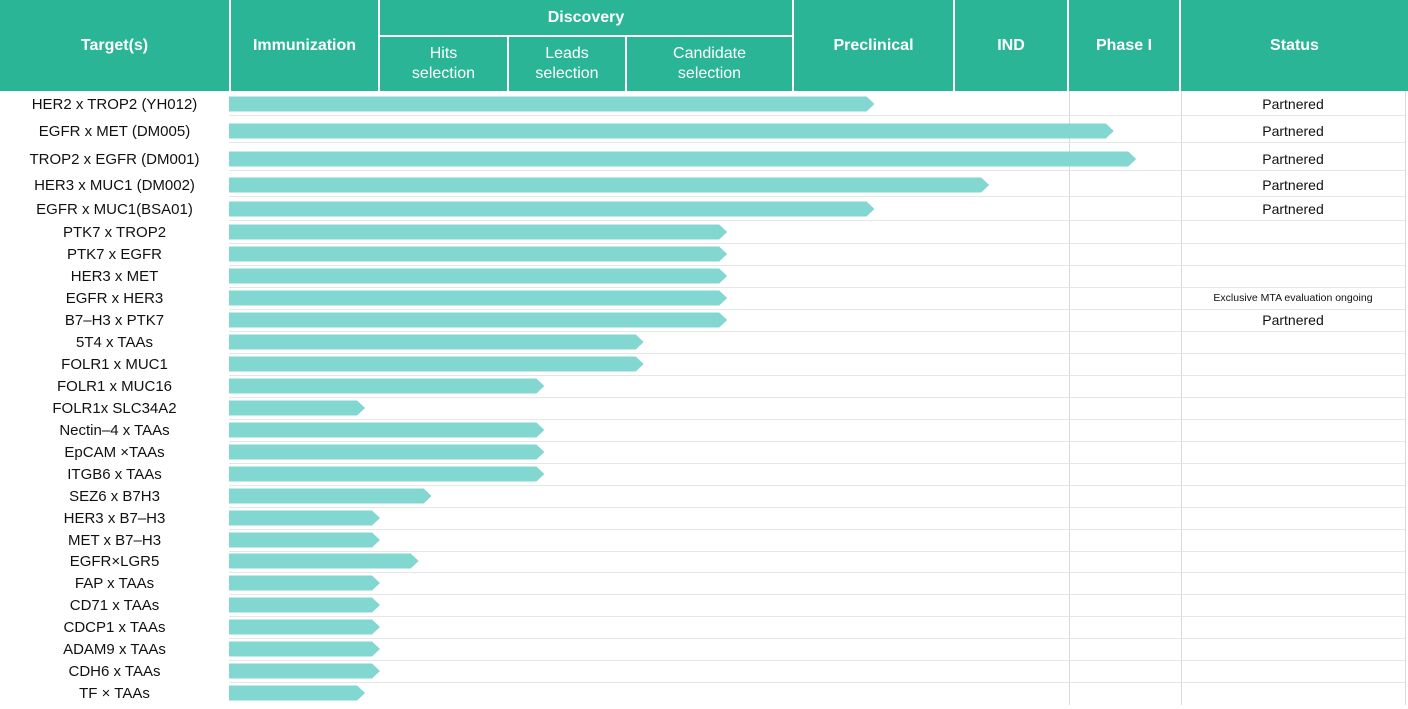  I want to click on header-discovery: Discovery, so click(587, 18).